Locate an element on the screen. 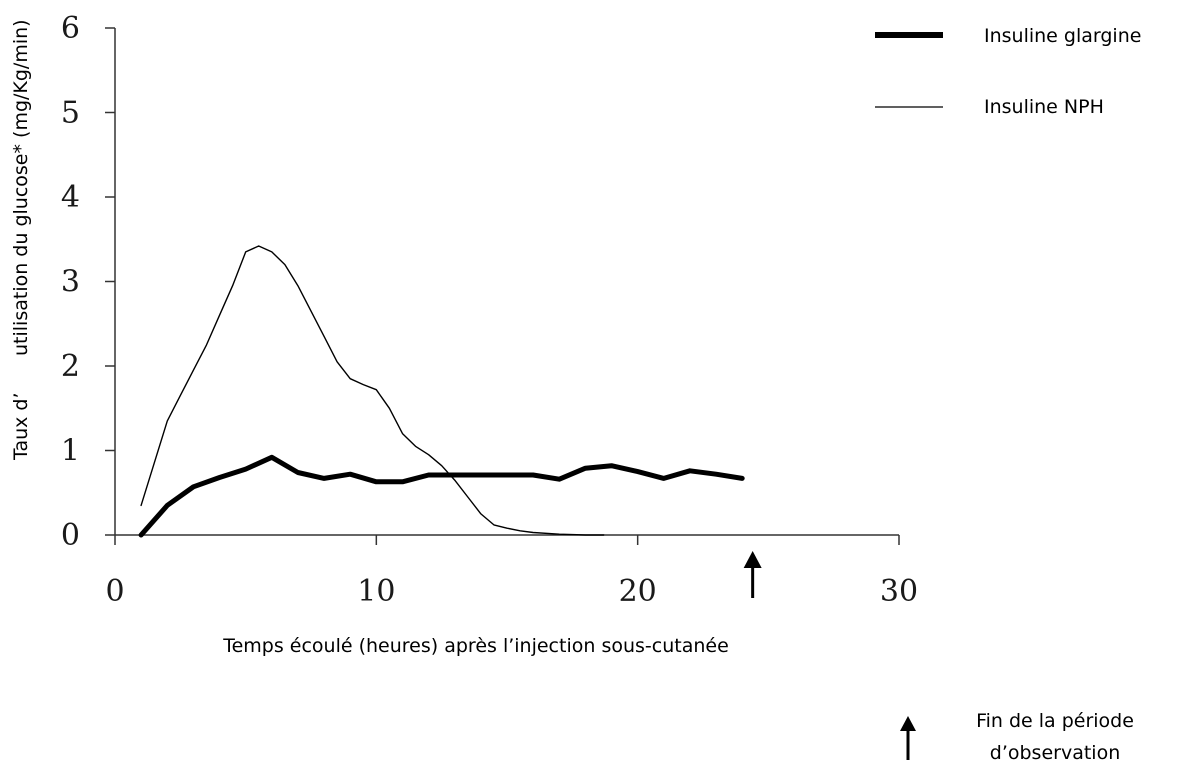 This screenshot has width=1187, height=766. note-arrow-head-icon is located at coordinates (908, 723).